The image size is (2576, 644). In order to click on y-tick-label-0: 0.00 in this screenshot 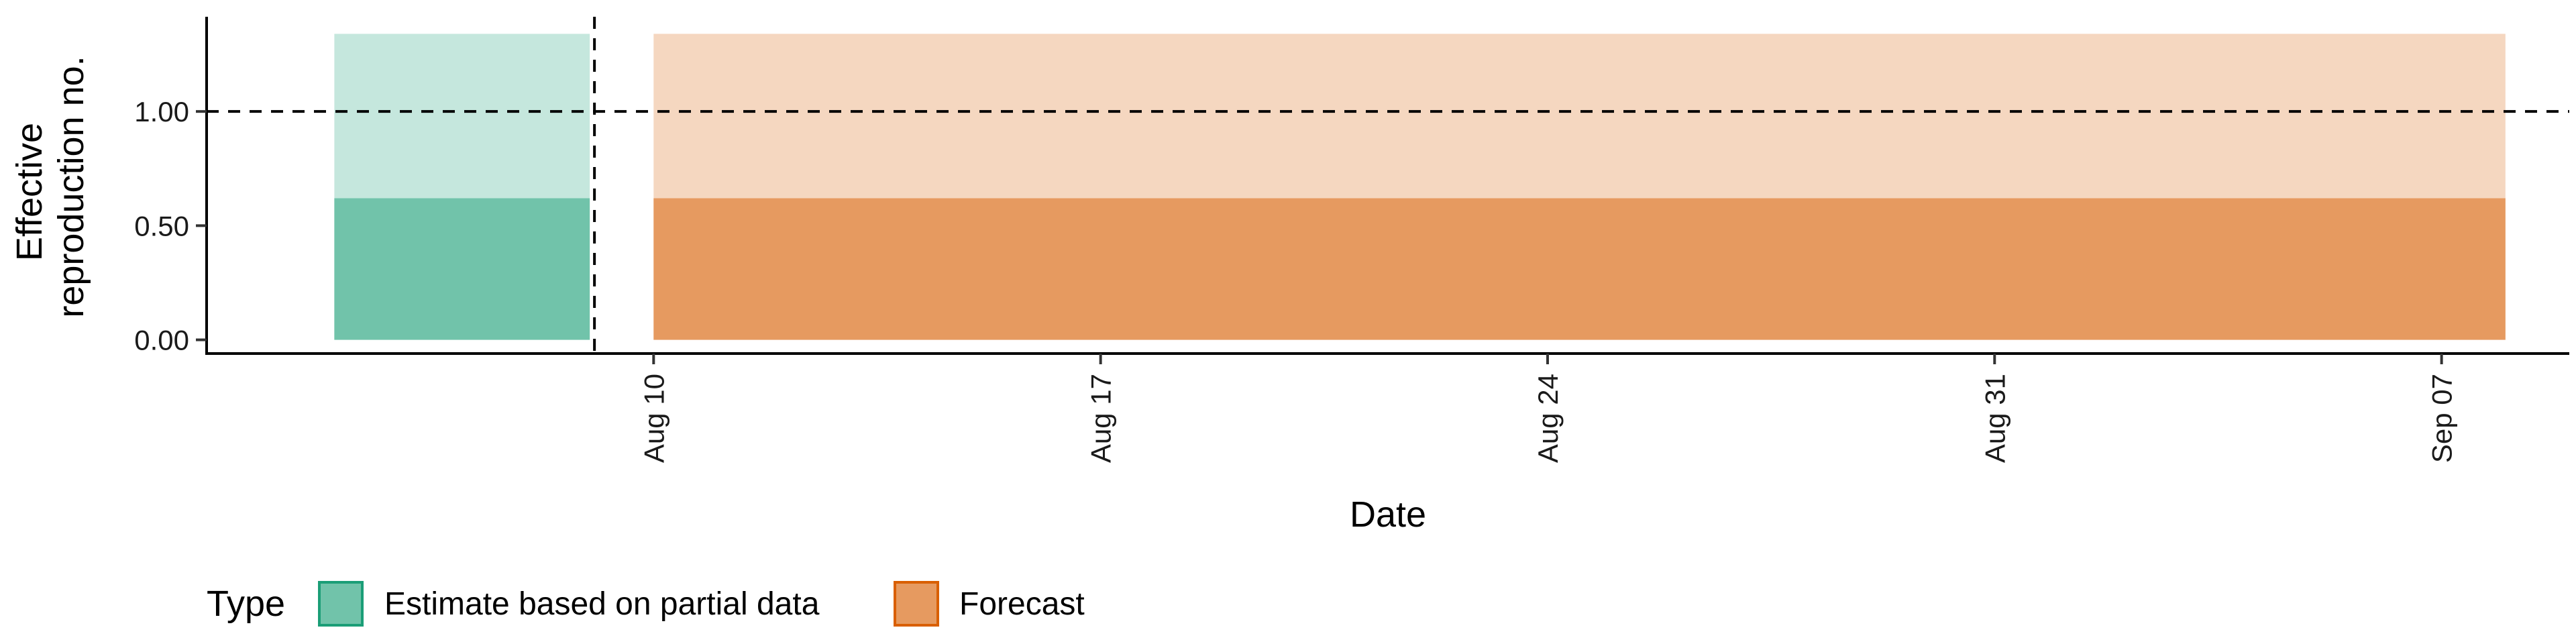, I will do `click(161, 340)`.